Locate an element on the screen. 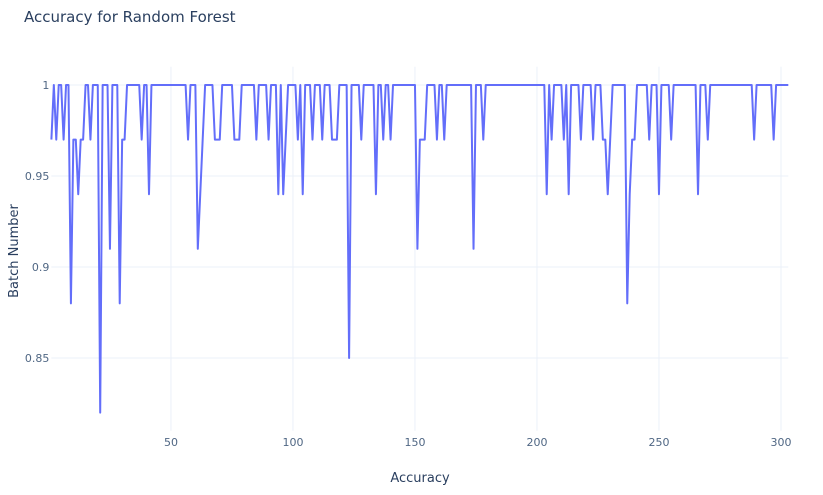  x-tick-label: 100 is located at coordinates (292, 442).